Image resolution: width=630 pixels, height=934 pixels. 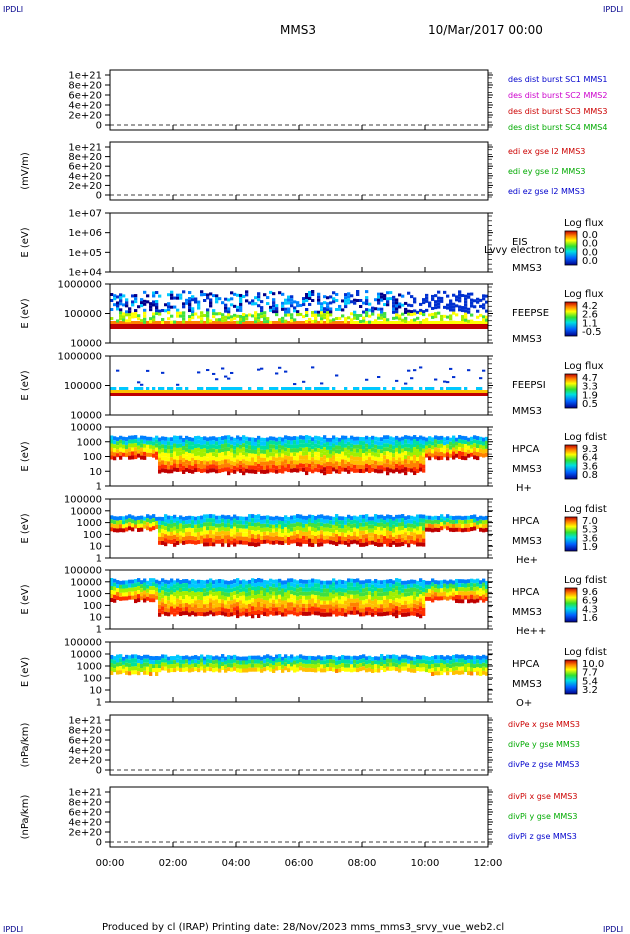 What do you see at coordinates (590, 538) in the screenshot?
I see `colorbar-tick-label: 3.6` at bounding box center [590, 538].